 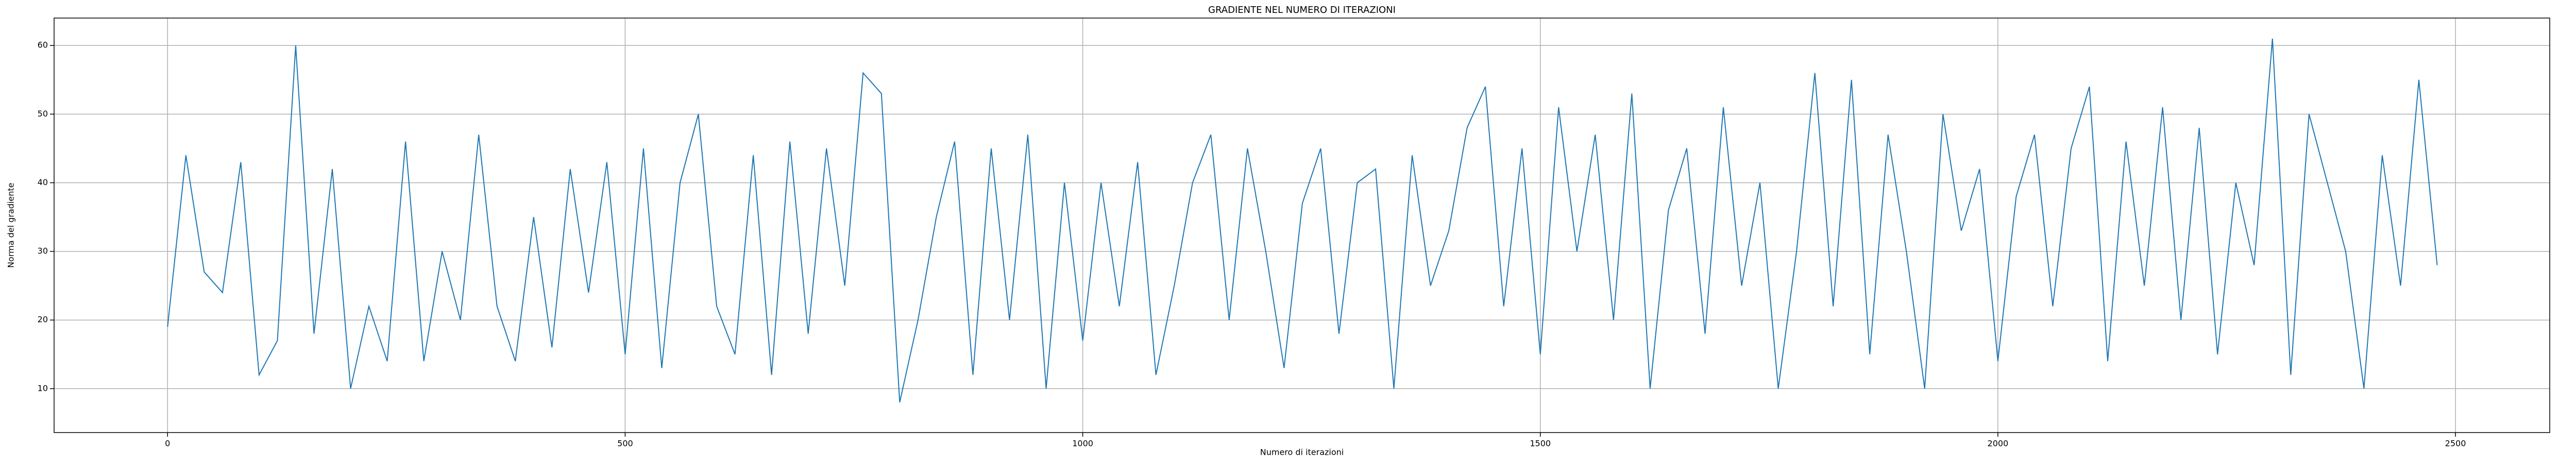 What do you see at coordinates (43, 388) in the screenshot?
I see `y-tick-label: 10` at bounding box center [43, 388].